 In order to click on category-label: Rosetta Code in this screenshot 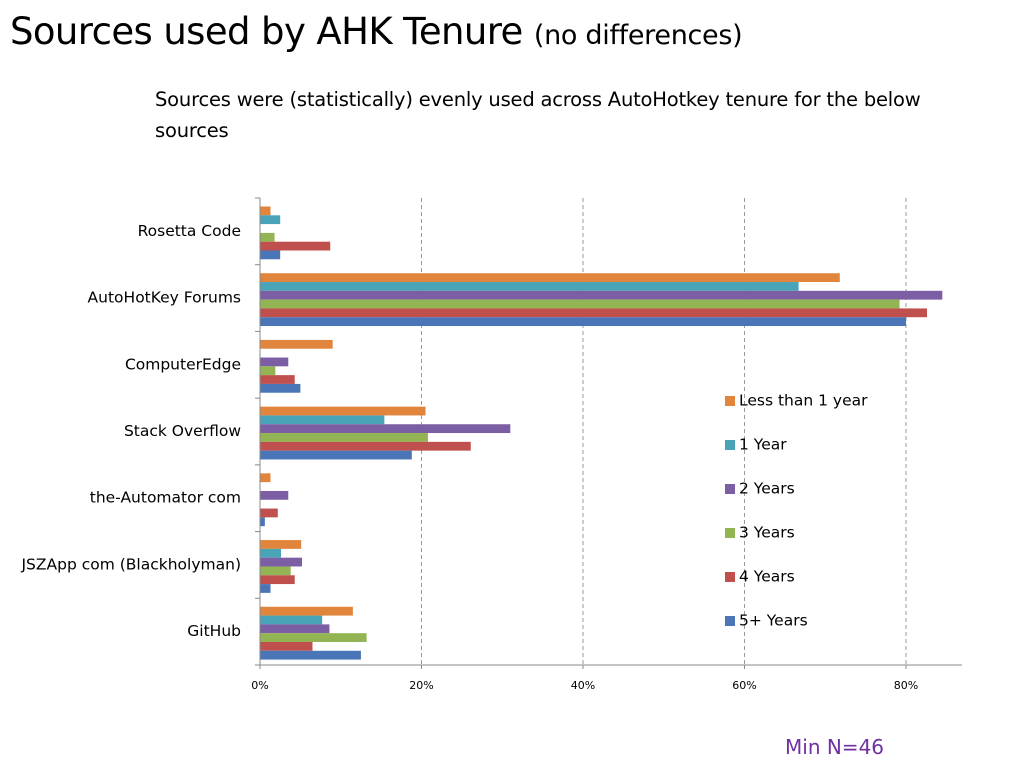, I will do `click(189, 231)`.